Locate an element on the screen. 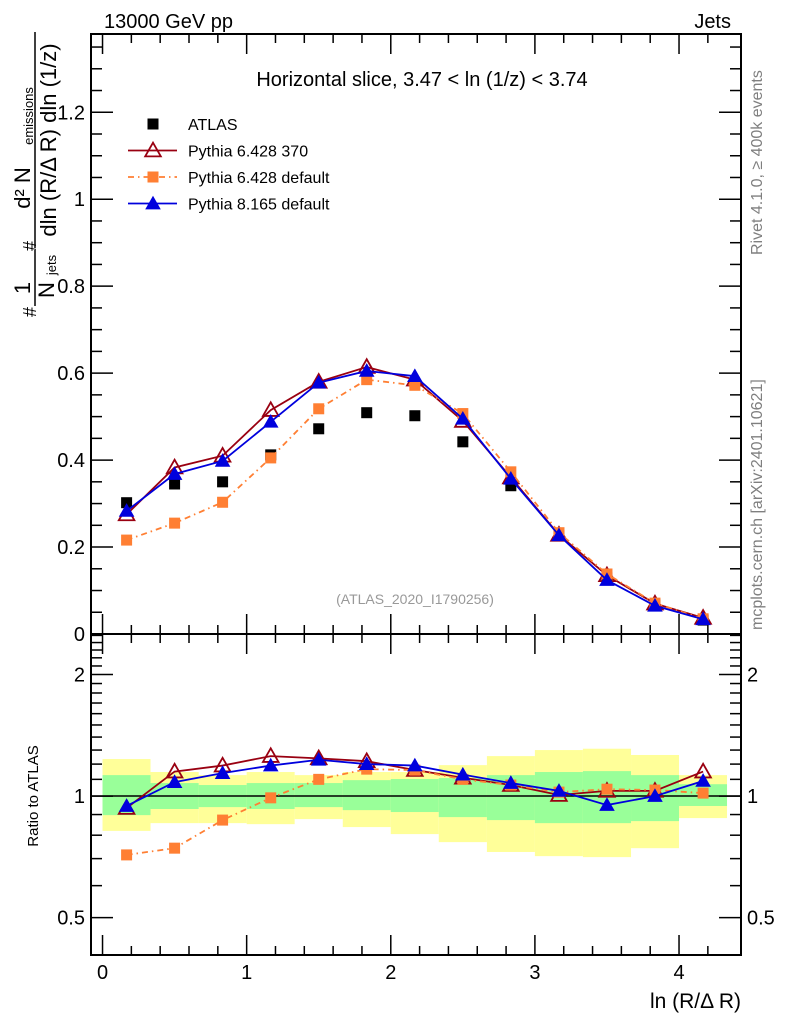  y-label-pre-den: N is located at coordinates (46, 290).